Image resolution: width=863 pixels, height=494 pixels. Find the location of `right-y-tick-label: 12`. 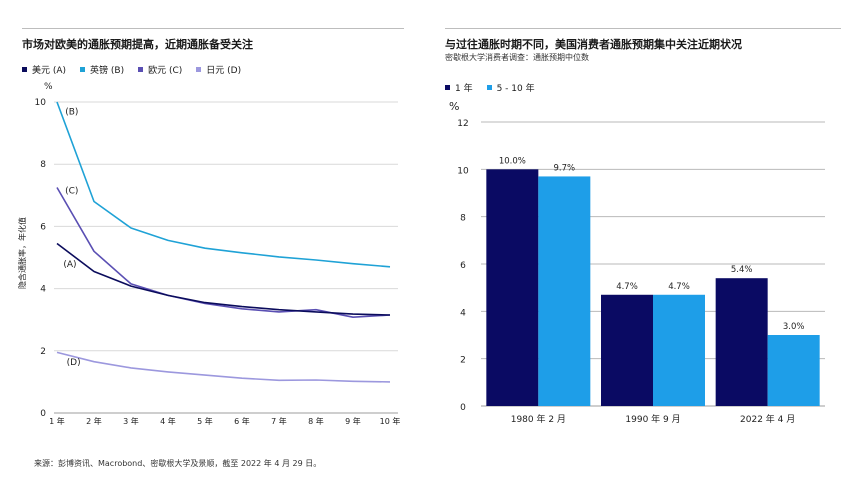

right-y-tick-label: 12 is located at coordinates (462, 124).